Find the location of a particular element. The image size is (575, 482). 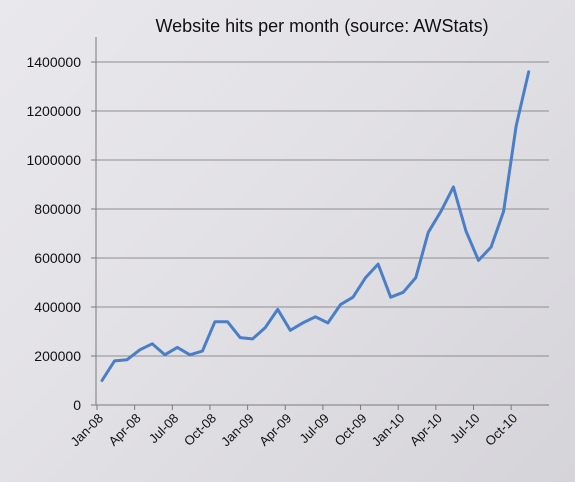

y-tick-label: 0 is located at coordinates (77, 405).